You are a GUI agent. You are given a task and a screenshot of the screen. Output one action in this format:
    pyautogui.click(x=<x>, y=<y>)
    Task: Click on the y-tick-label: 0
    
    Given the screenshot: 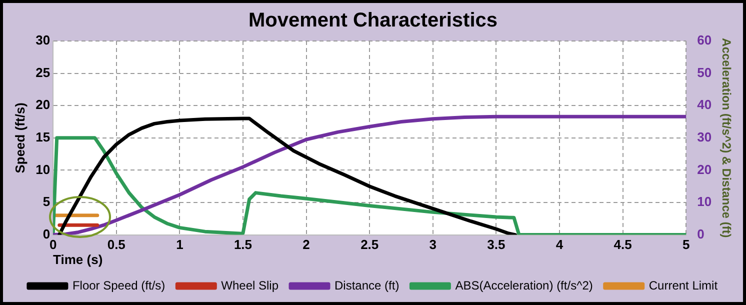 What is the action you would take?
    pyautogui.click(x=46, y=234)
    